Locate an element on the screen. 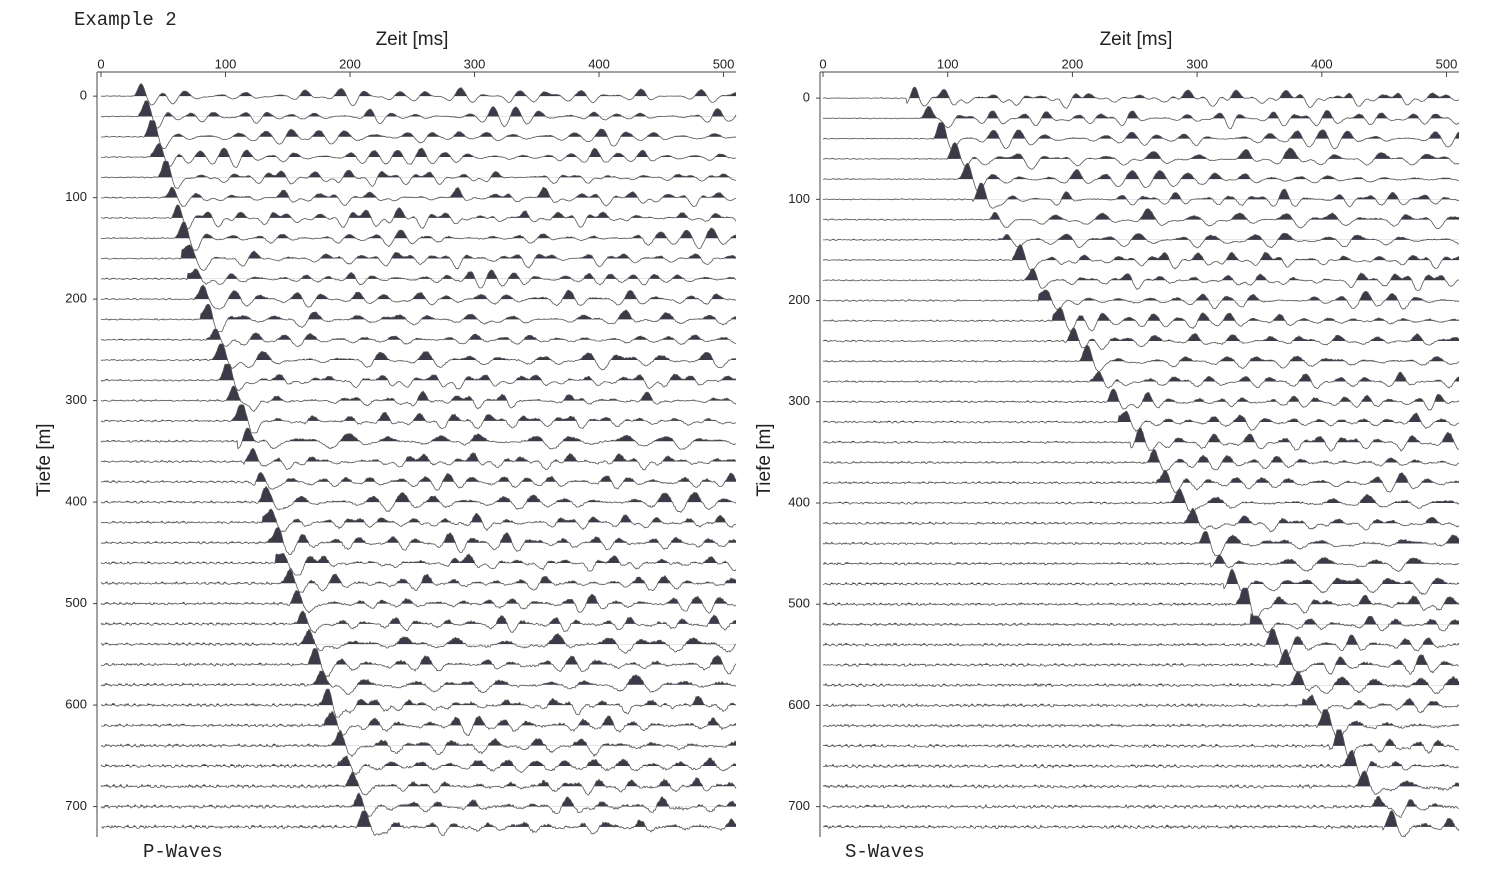 The image size is (1497, 885). heading: Example 2 is located at coordinates (125, 20).